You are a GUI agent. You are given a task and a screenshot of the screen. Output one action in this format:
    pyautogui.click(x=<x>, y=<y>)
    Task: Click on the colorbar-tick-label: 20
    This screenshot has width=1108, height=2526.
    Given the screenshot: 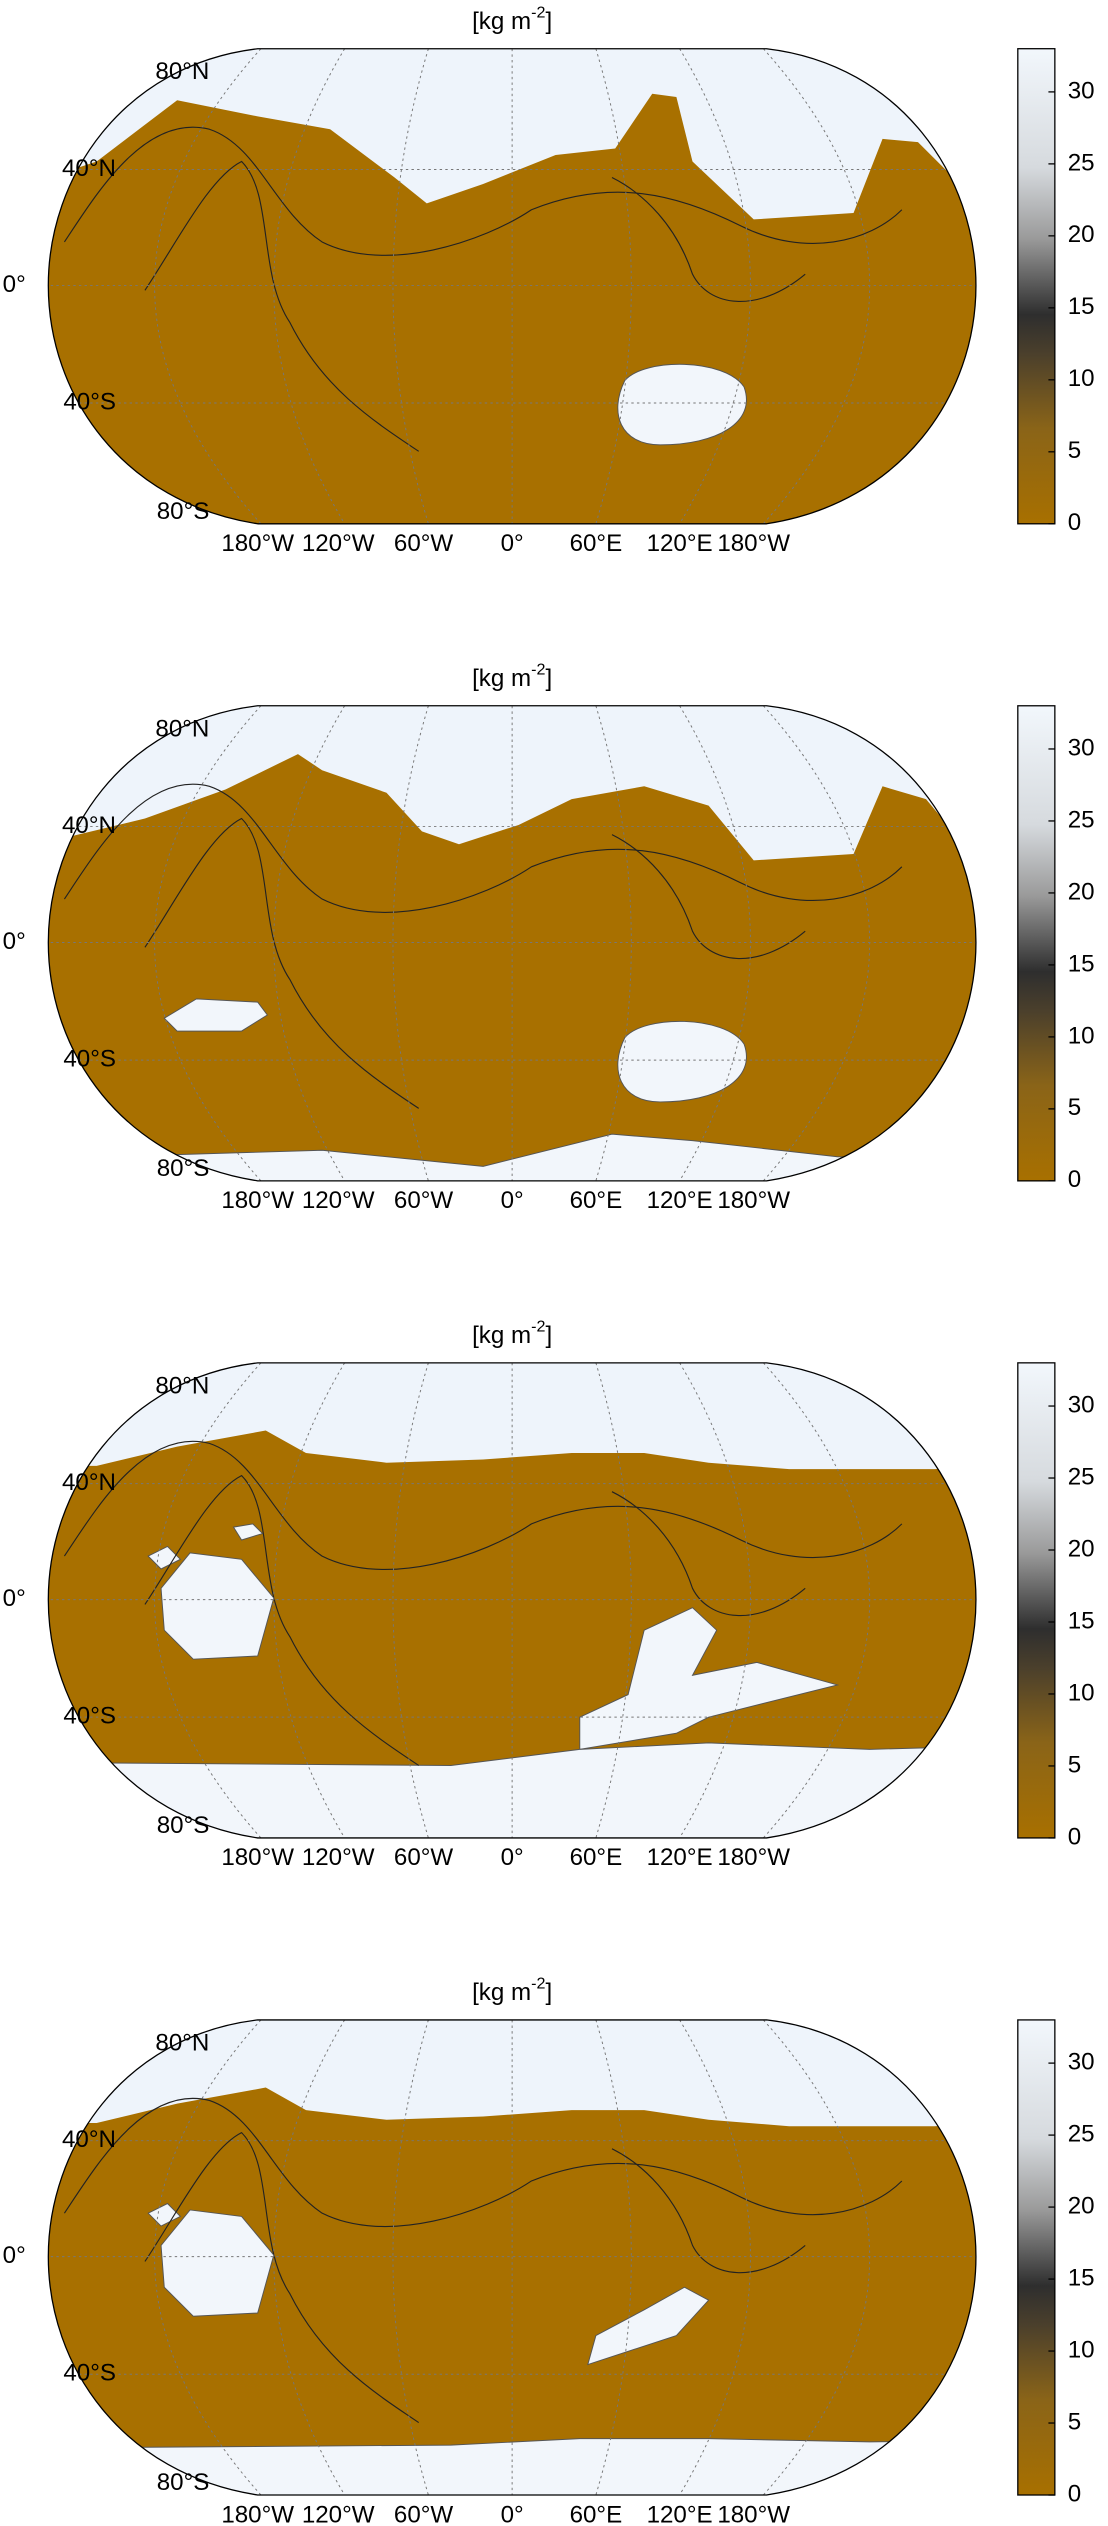 What is the action you would take?
    pyautogui.click(x=1081, y=1548)
    